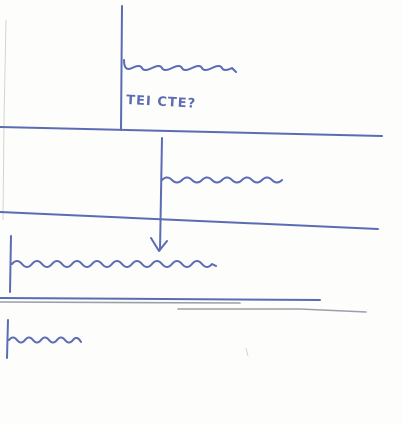 The width and height of the screenshot is (403, 424). Describe the element at coordinates (159, 244) in the screenshot. I see `arrow-head` at that location.